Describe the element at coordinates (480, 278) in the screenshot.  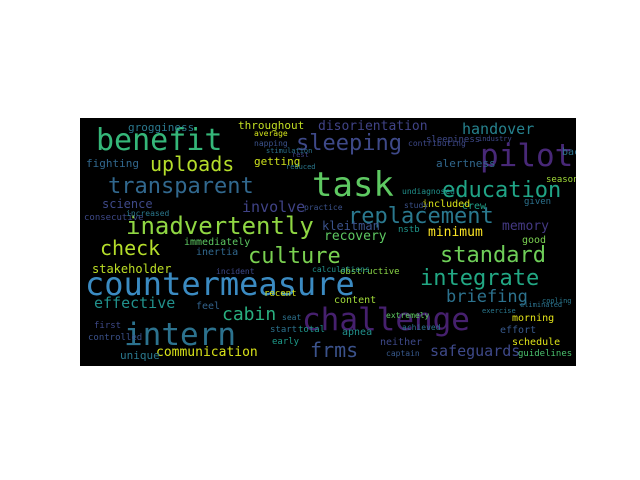
I see `word: integrate` at that location.